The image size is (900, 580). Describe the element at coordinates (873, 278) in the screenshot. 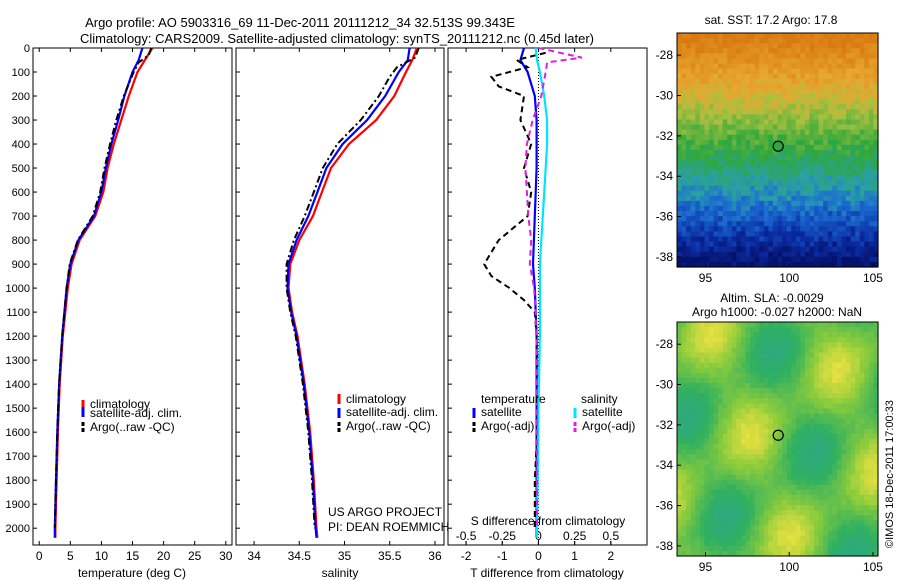

I see `map-x-tick-label: 105` at that location.